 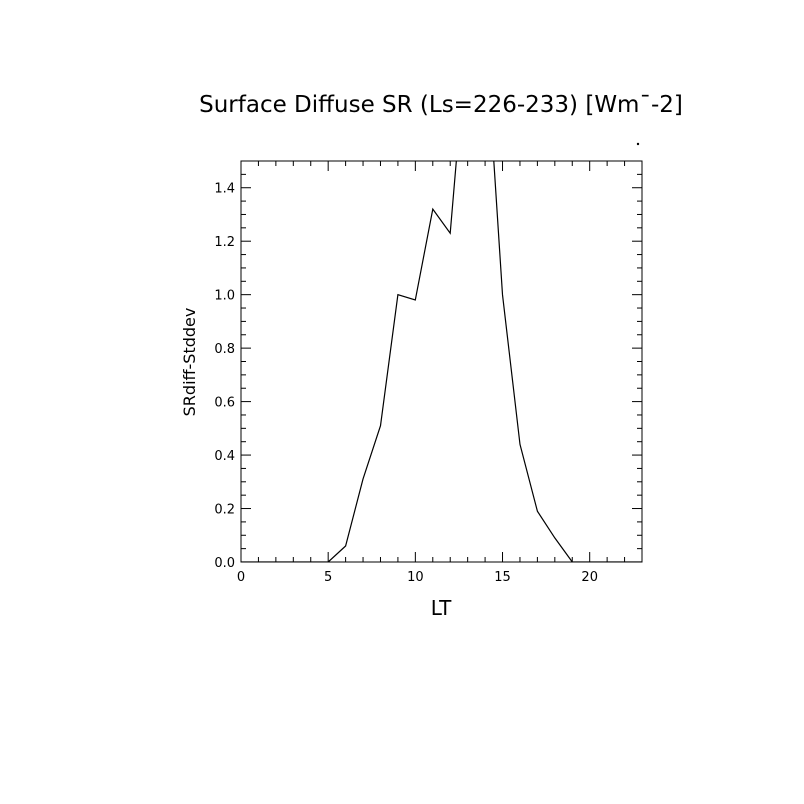 I want to click on y-tick-label: 0.2, so click(x=224, y=510).